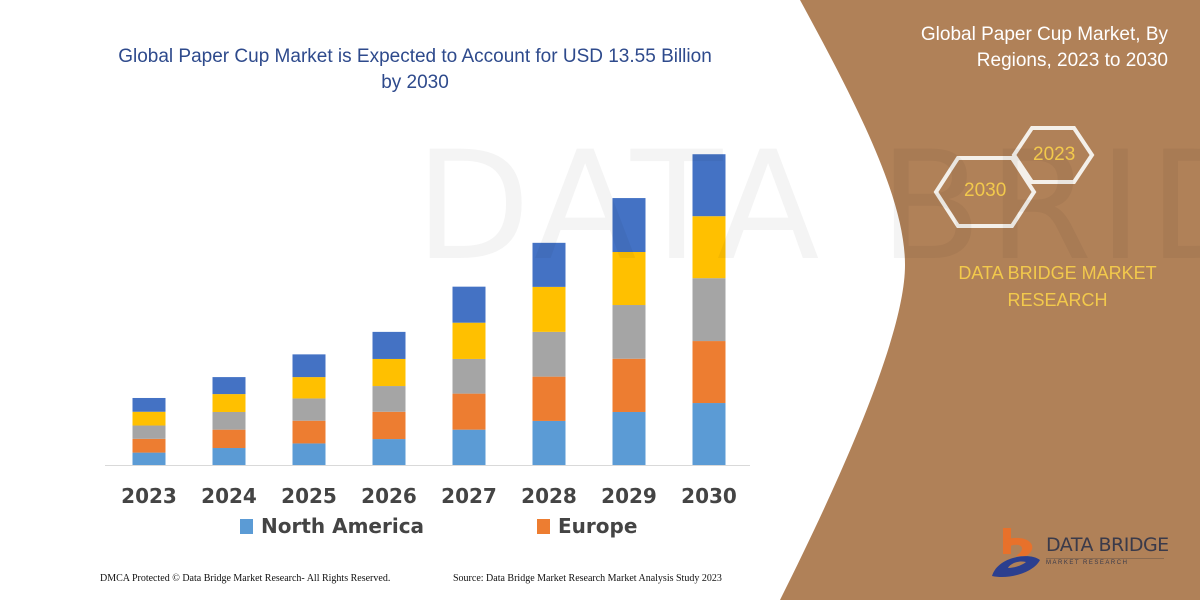 The height and width of the screenshot is (600, 1200). What do you see at coordinates (469, 496) in the screenshot?
I see `x-tick-label: 2027` at bounding box center [469, 496].